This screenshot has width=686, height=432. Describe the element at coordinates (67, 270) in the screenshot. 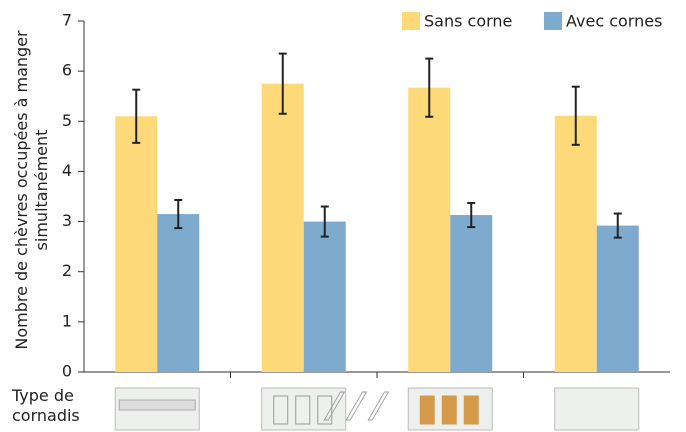

I see `y-tick-label: 2` at that location.